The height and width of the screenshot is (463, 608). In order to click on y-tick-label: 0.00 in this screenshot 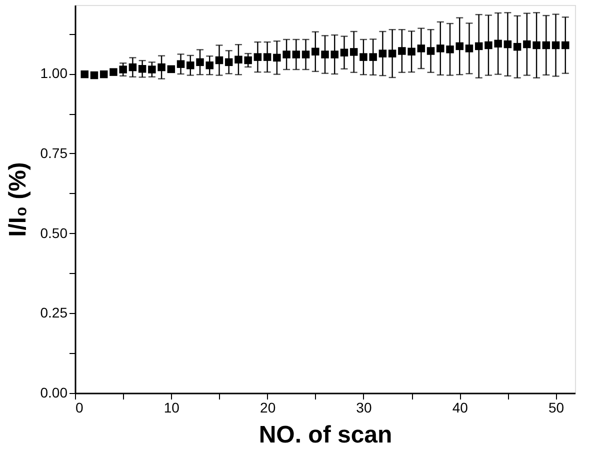, I will do `click(54, 392)`.